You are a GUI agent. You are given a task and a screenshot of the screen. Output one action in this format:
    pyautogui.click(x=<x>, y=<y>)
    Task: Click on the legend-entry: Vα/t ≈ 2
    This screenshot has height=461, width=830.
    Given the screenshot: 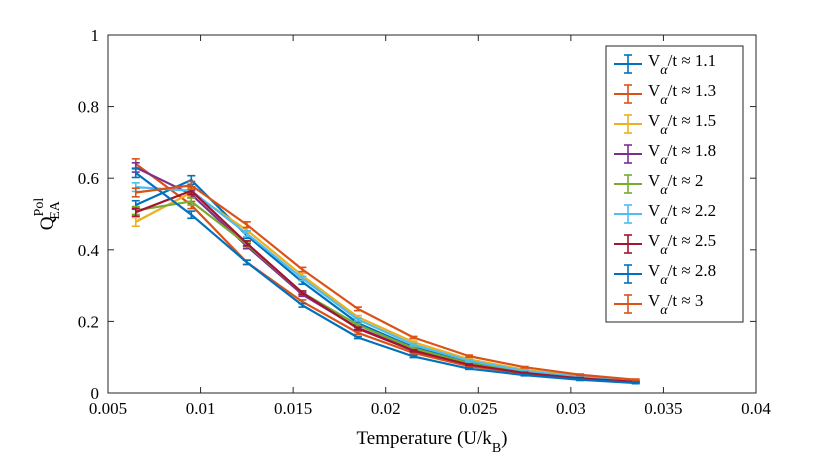 What is the action you would take?
    pyautogui.click(x=658, y=184)
    